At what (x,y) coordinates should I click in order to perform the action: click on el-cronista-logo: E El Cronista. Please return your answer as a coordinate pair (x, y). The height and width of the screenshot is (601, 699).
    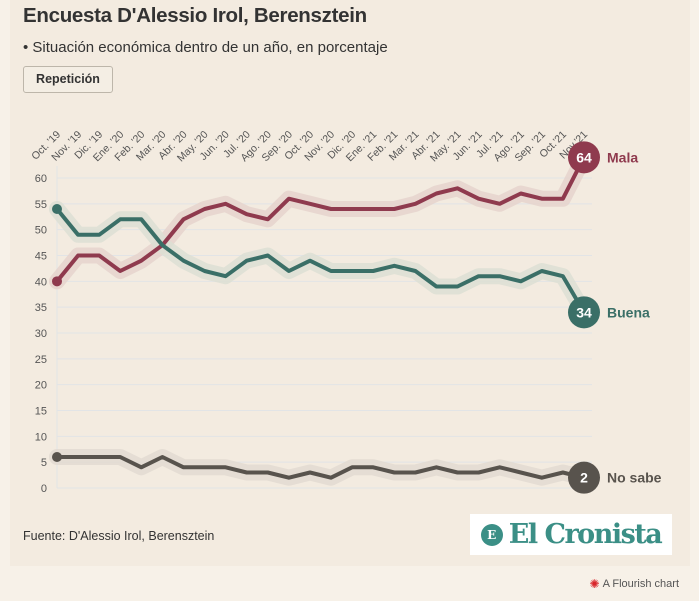
    Looking at the image, I should click on (571, 534).